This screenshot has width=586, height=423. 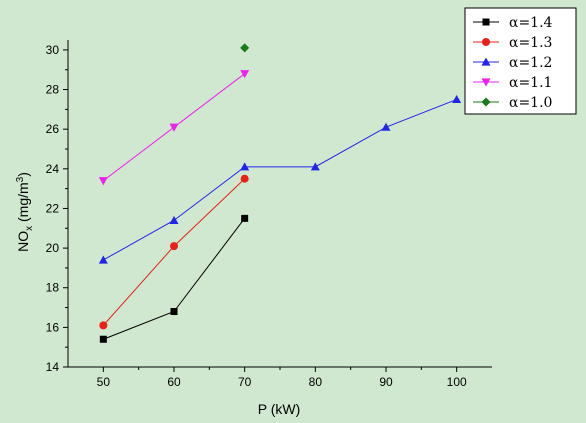 I want to click on x-tick-label-80: 80, so click(x=316, y=382).